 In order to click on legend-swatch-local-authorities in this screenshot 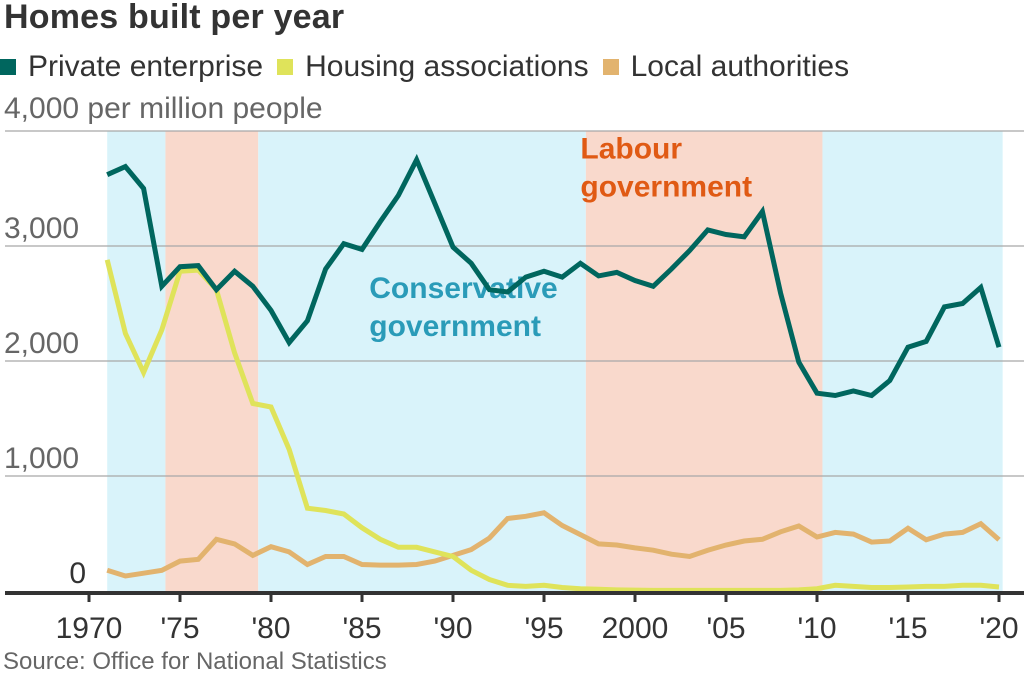, I will do `click(610, 67)`.